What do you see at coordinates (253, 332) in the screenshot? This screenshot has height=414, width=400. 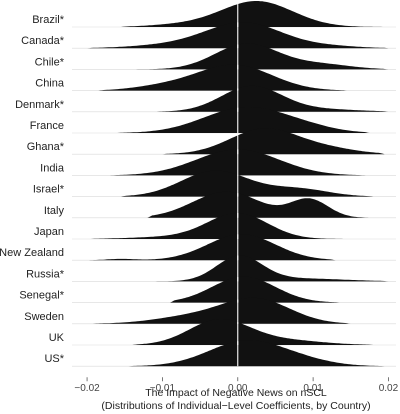 I see `ridge-uk` at bounding box center [253, 332].